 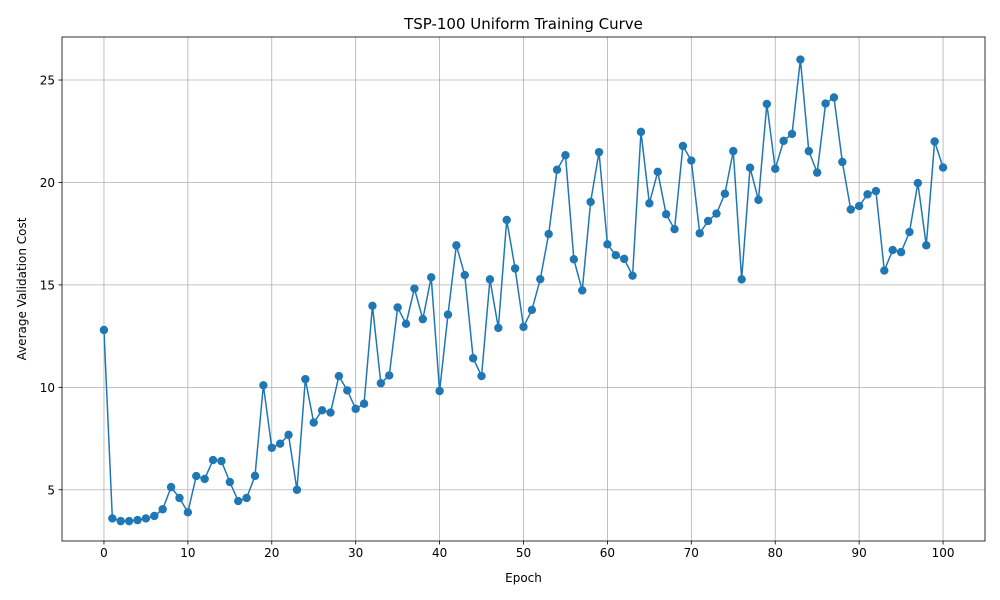 What do you see at coordinates (523, 24) in the screenshot?
I see `chart-title: TSP-100 Uniform Training Curve` at bounding box center [523, 24].